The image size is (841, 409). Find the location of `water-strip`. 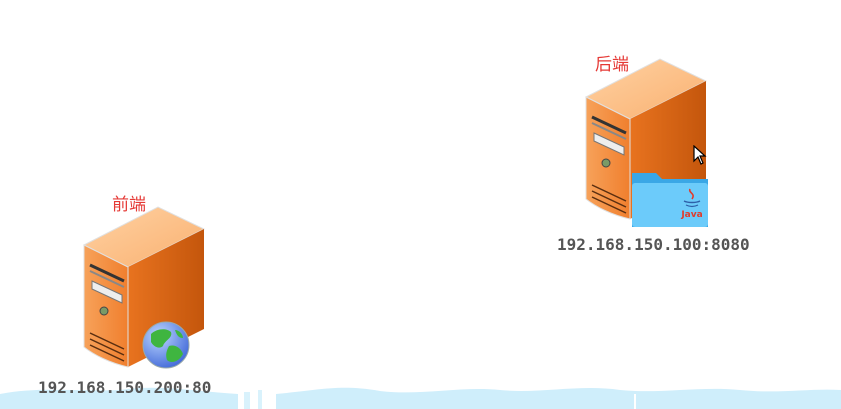

water-strip is located at coordinates (420, 398).